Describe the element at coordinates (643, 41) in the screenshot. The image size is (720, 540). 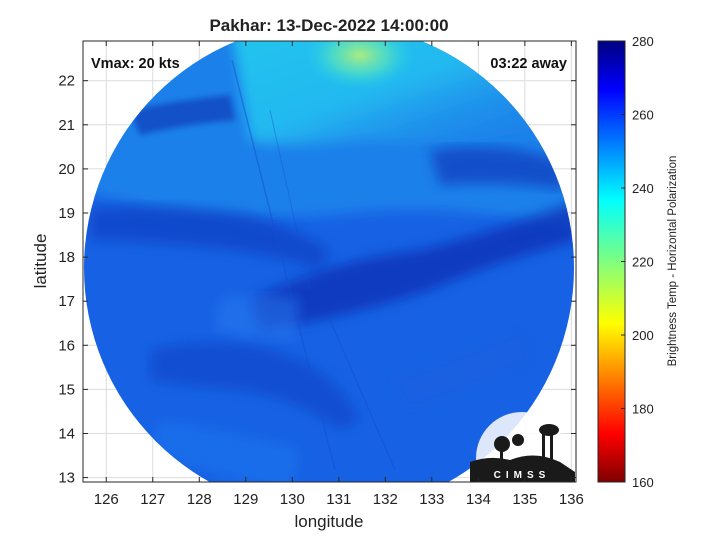
I see `colorbar-tick-label: 280` at that location.